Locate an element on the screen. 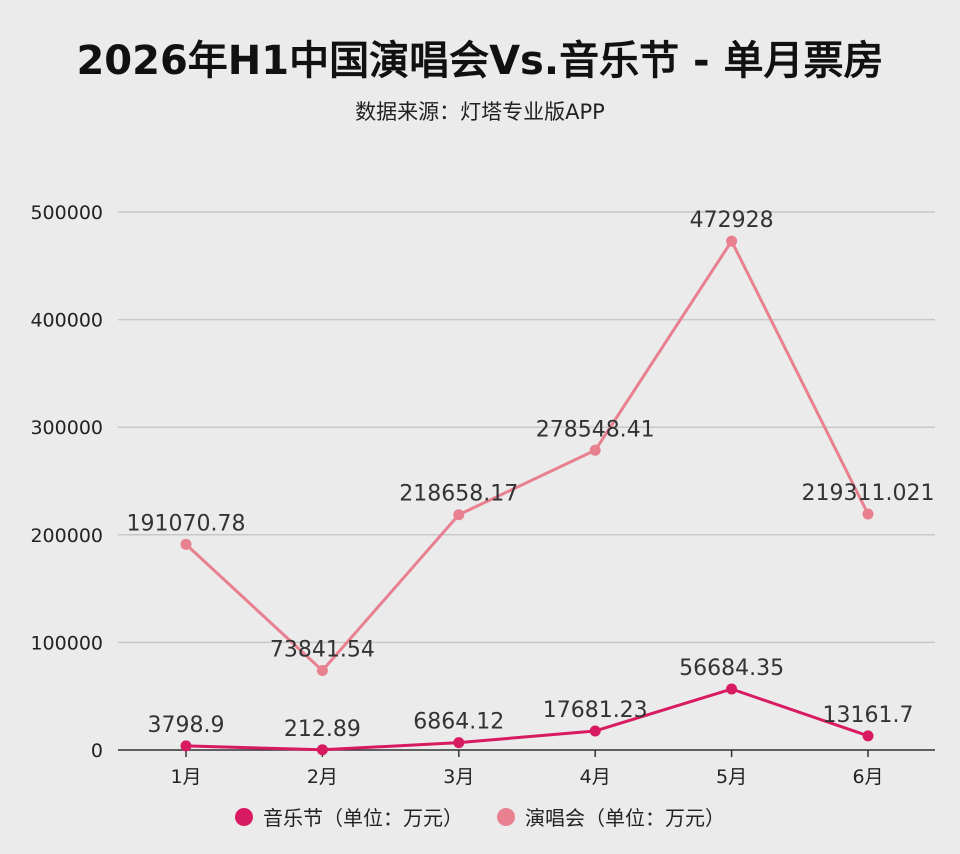 The image size is (960, 854). x-tick-label: 6月 is located at coordinates (867, 777).